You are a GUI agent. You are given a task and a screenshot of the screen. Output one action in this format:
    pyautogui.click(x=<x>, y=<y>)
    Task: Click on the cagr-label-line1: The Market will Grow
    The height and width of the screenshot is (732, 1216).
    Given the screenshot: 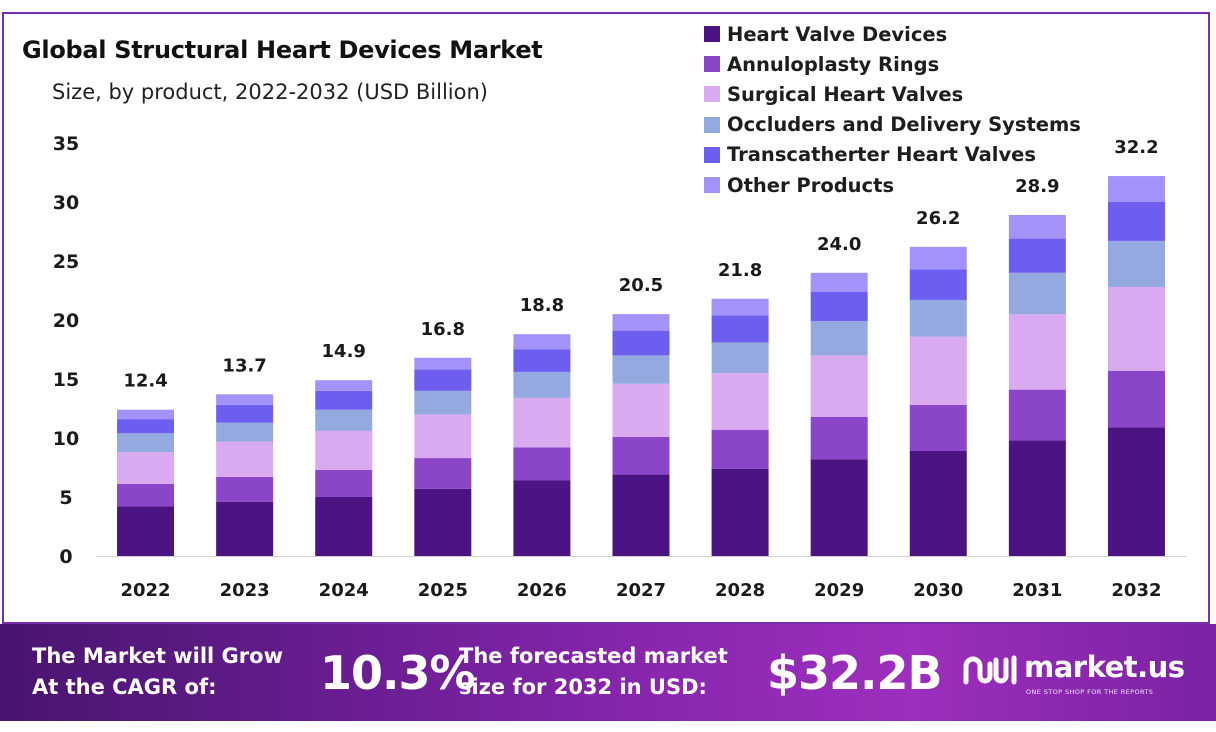 What is the action you would take?
    pyautogui.click(x=157, y=656)
    